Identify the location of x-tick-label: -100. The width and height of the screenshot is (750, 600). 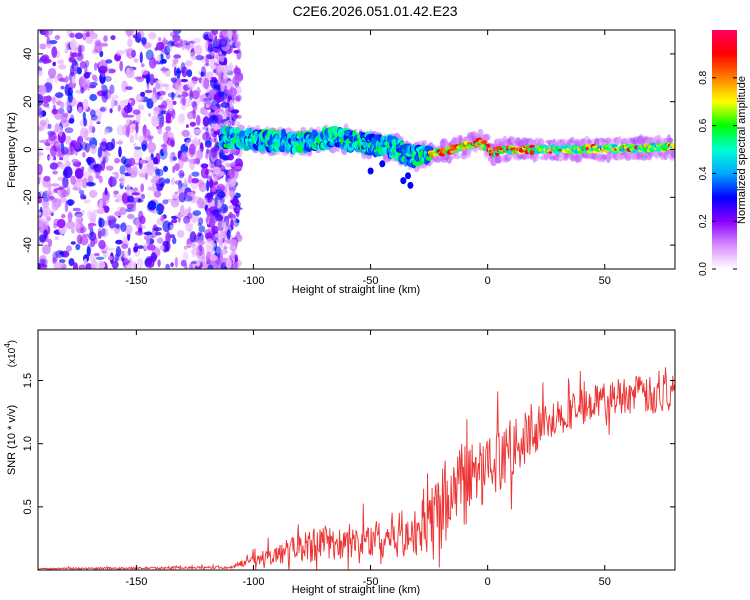
(253, 582).